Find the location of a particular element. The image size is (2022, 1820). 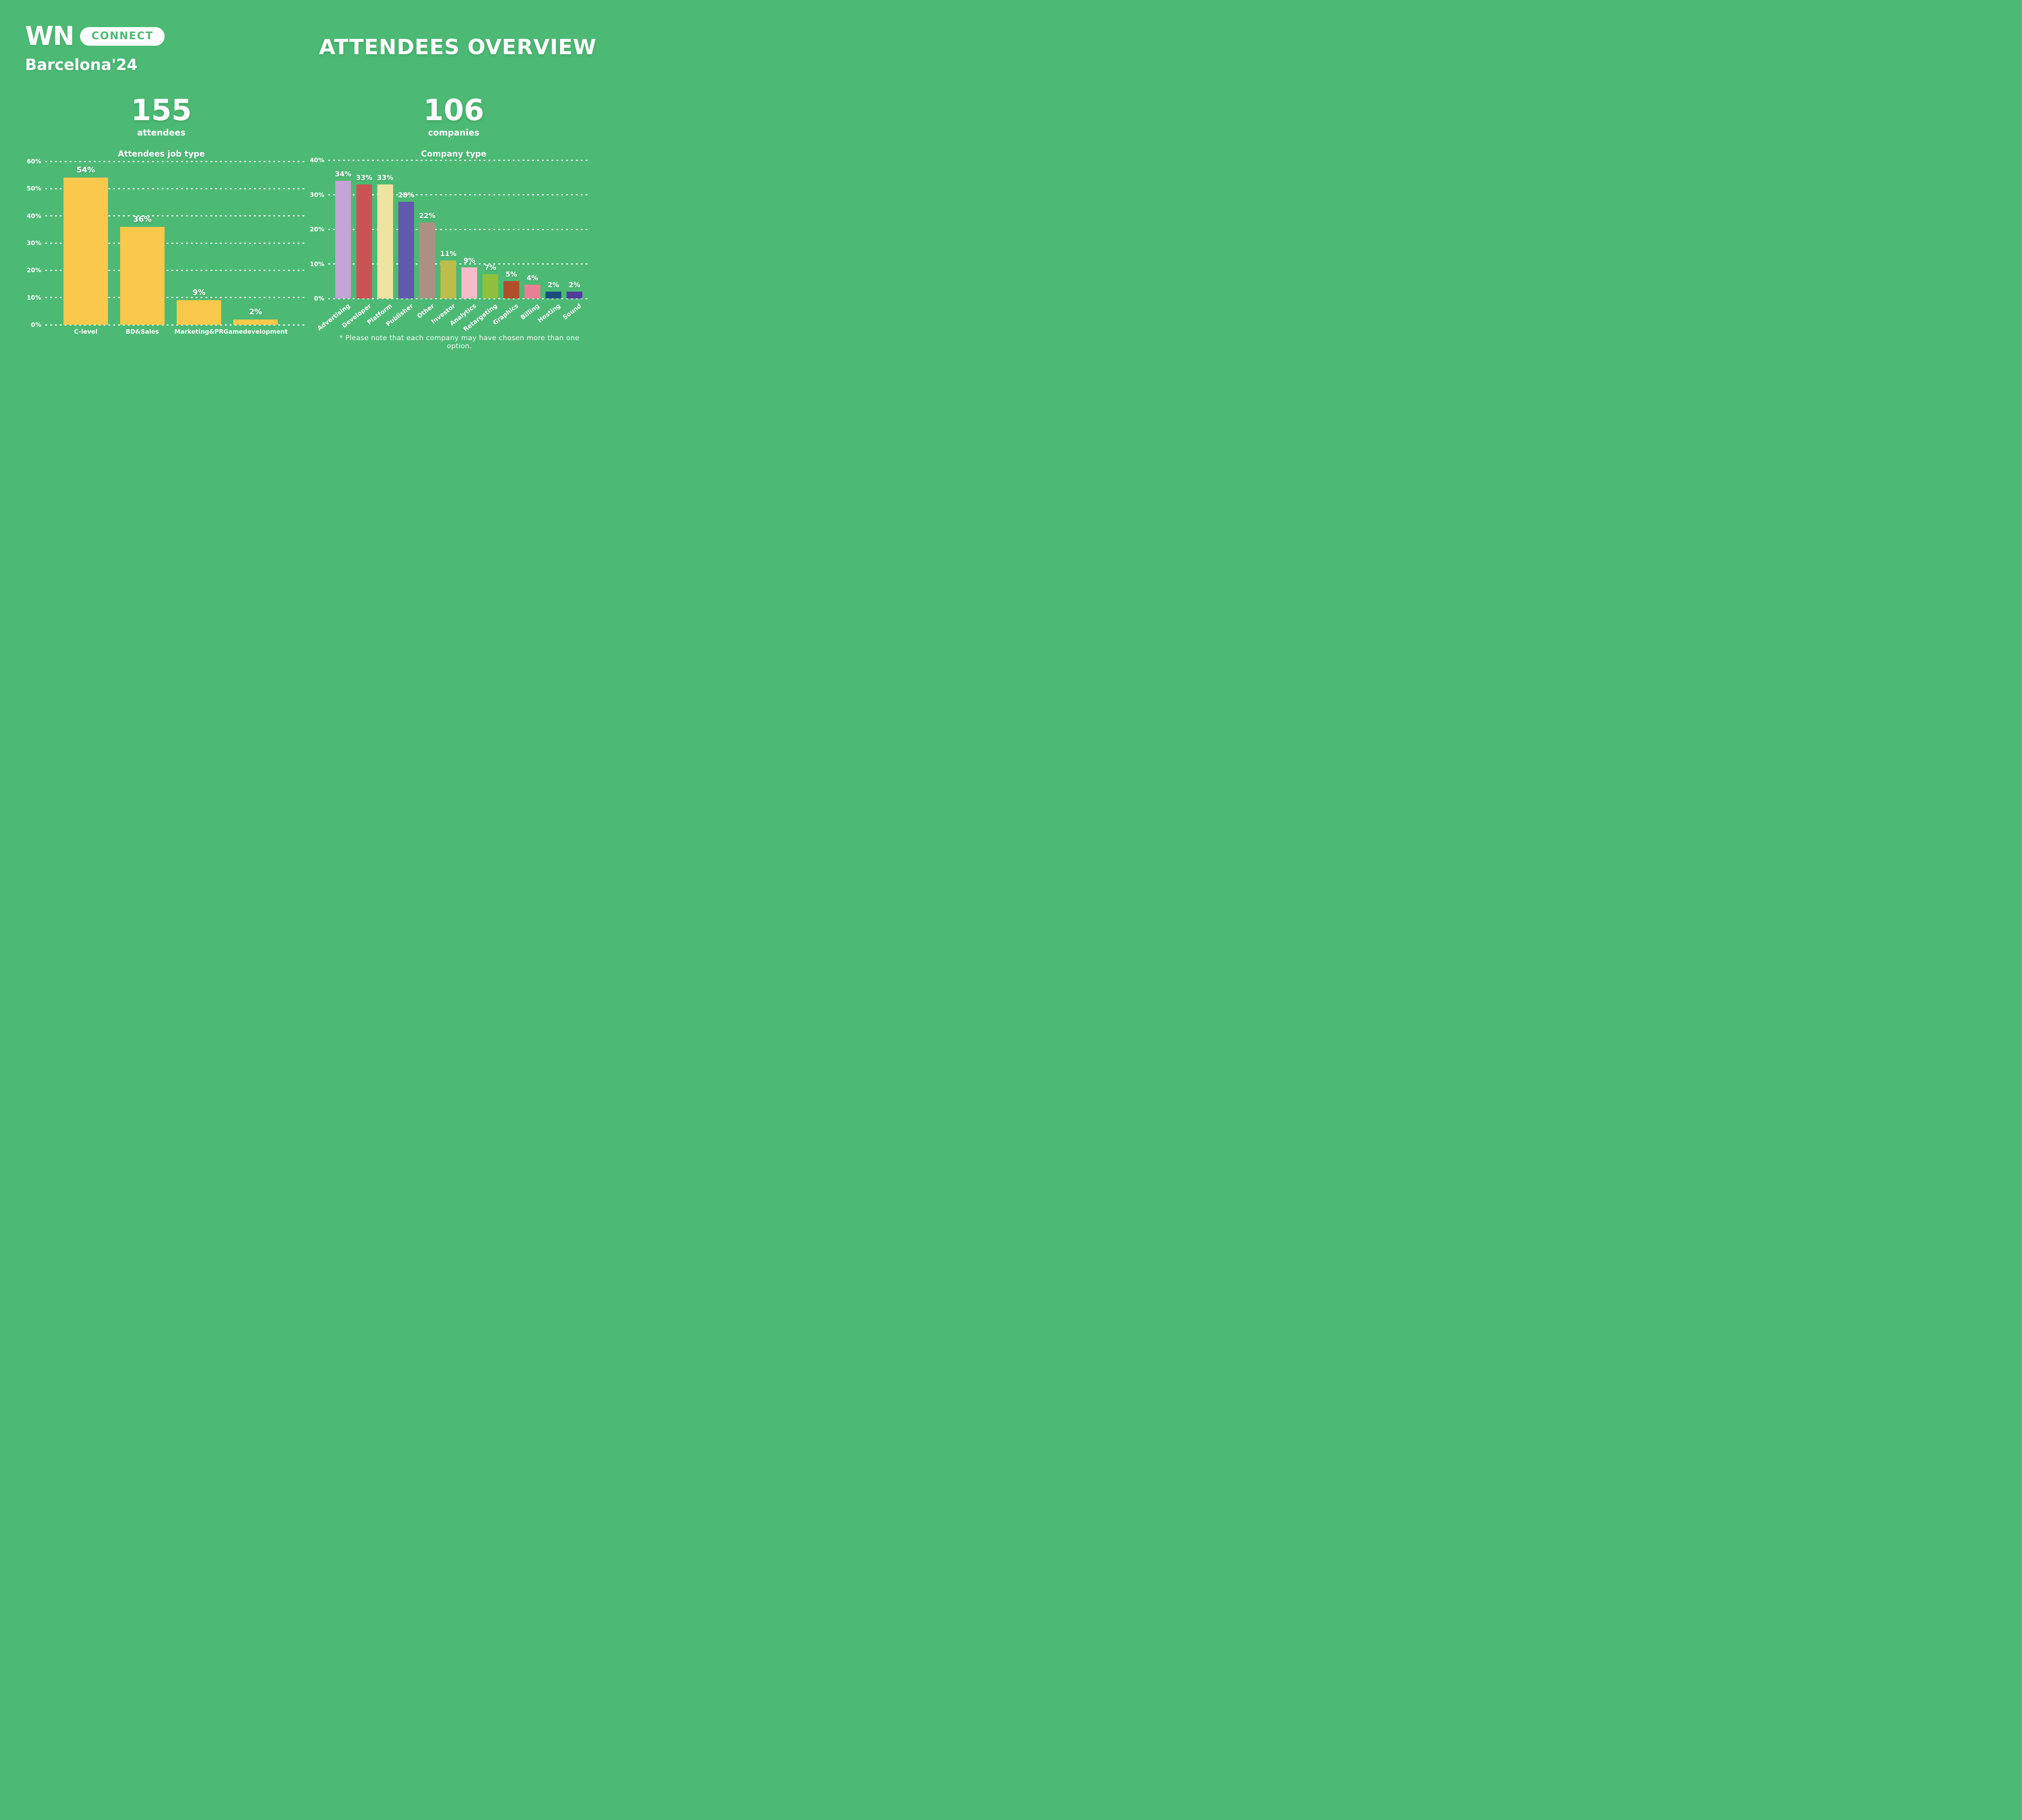

attendees-count-label: attendees is located at coordinates (161, 133).